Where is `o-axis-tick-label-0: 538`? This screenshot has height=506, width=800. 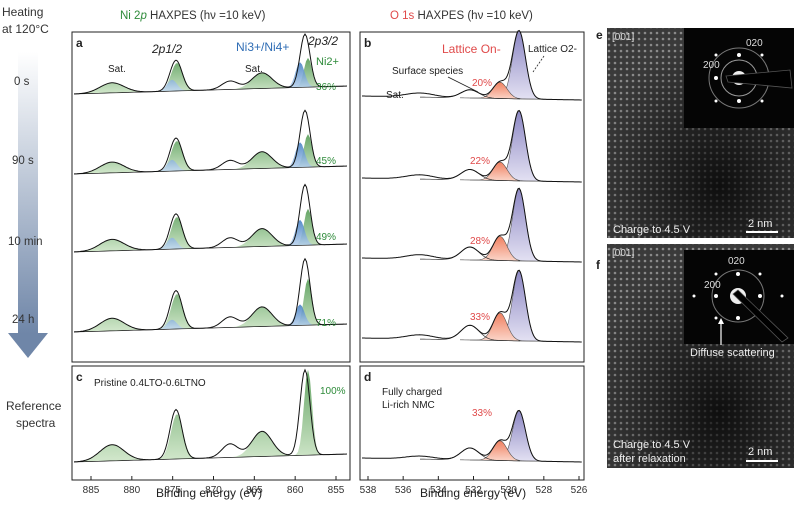 o-axis-tick-label-0: 538 is located at coordinates (368, 490).